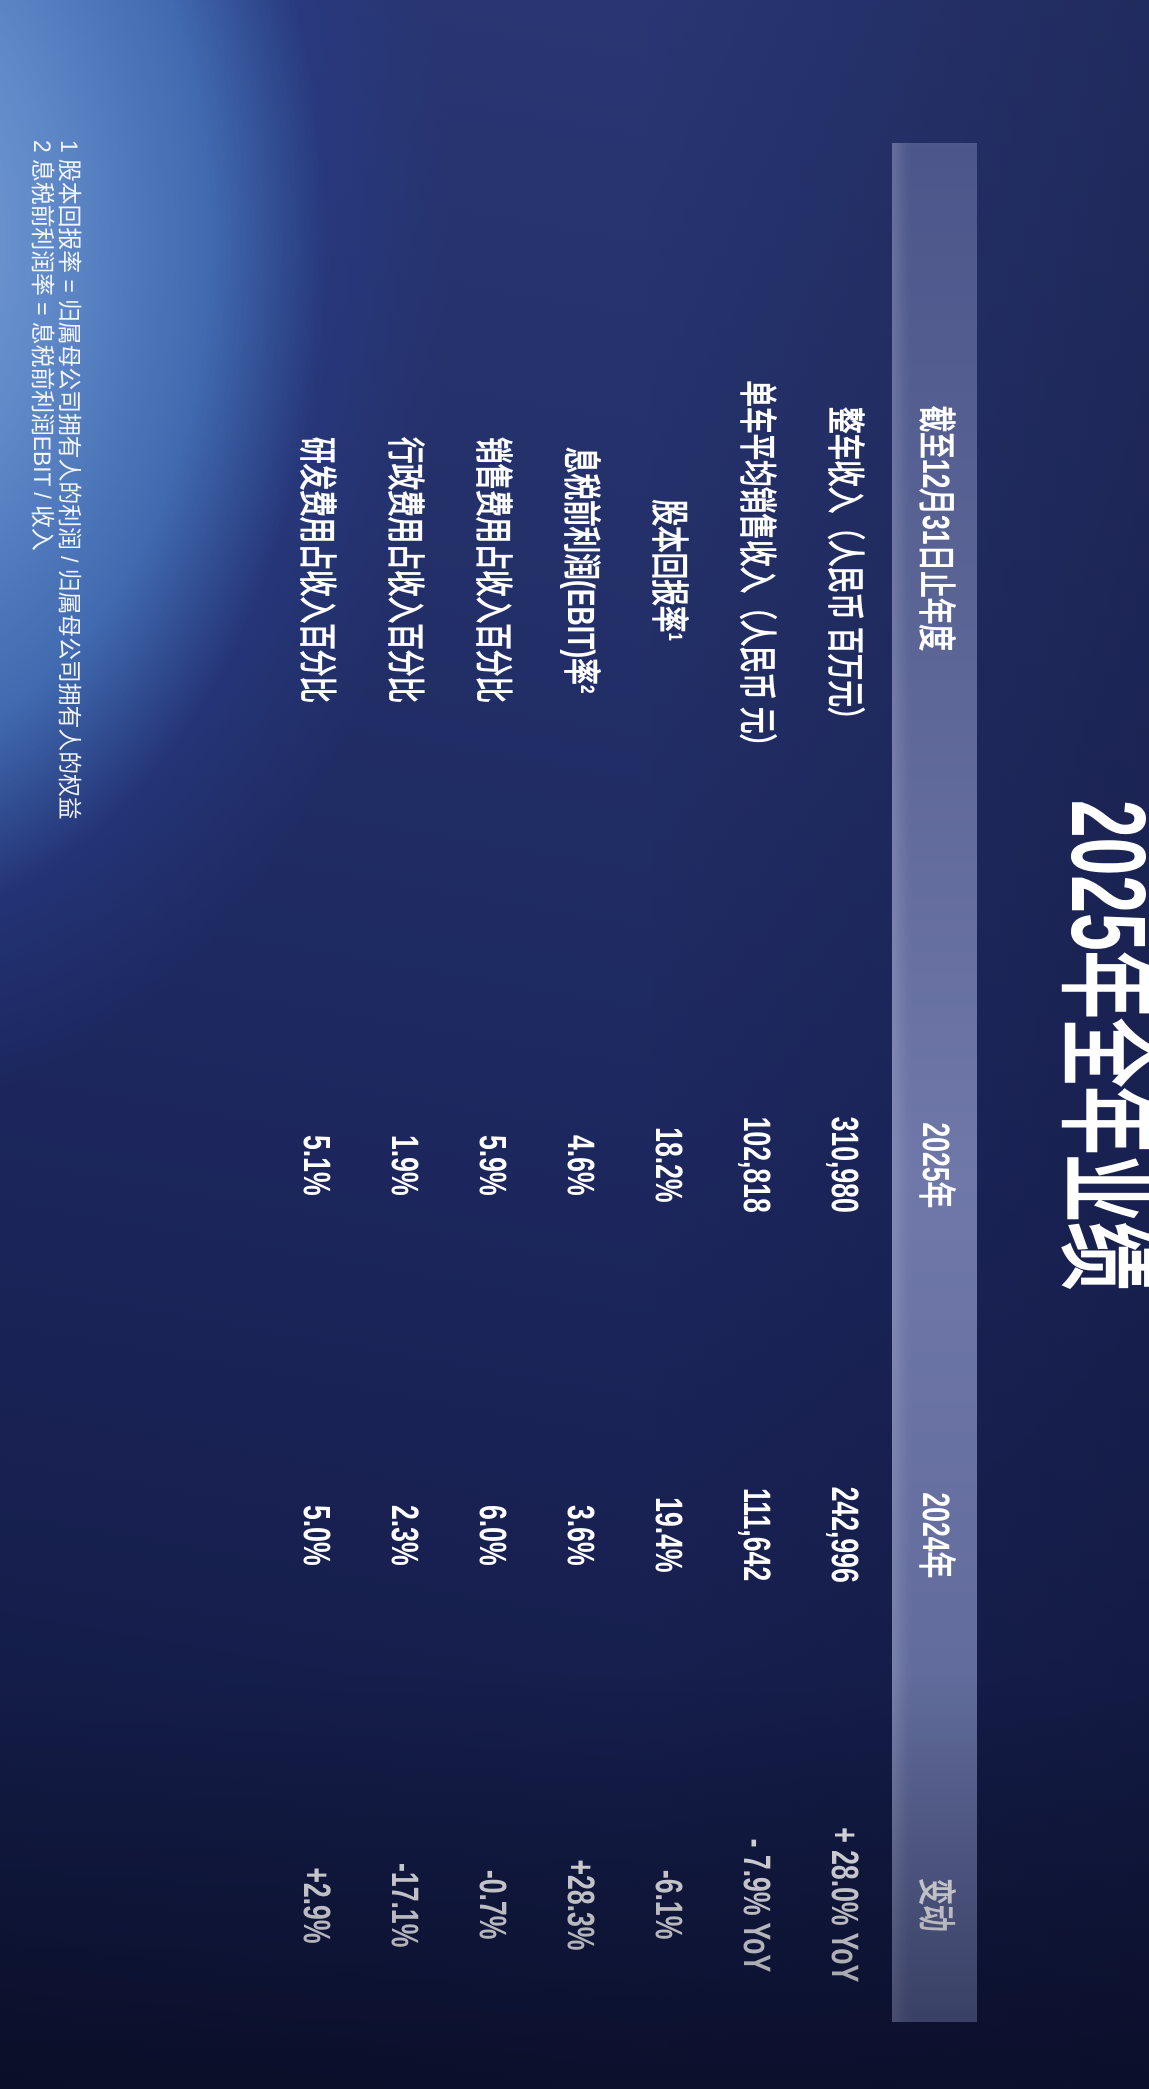  I want to click on value-2025-text: 5.1%, so click(316, 1165).